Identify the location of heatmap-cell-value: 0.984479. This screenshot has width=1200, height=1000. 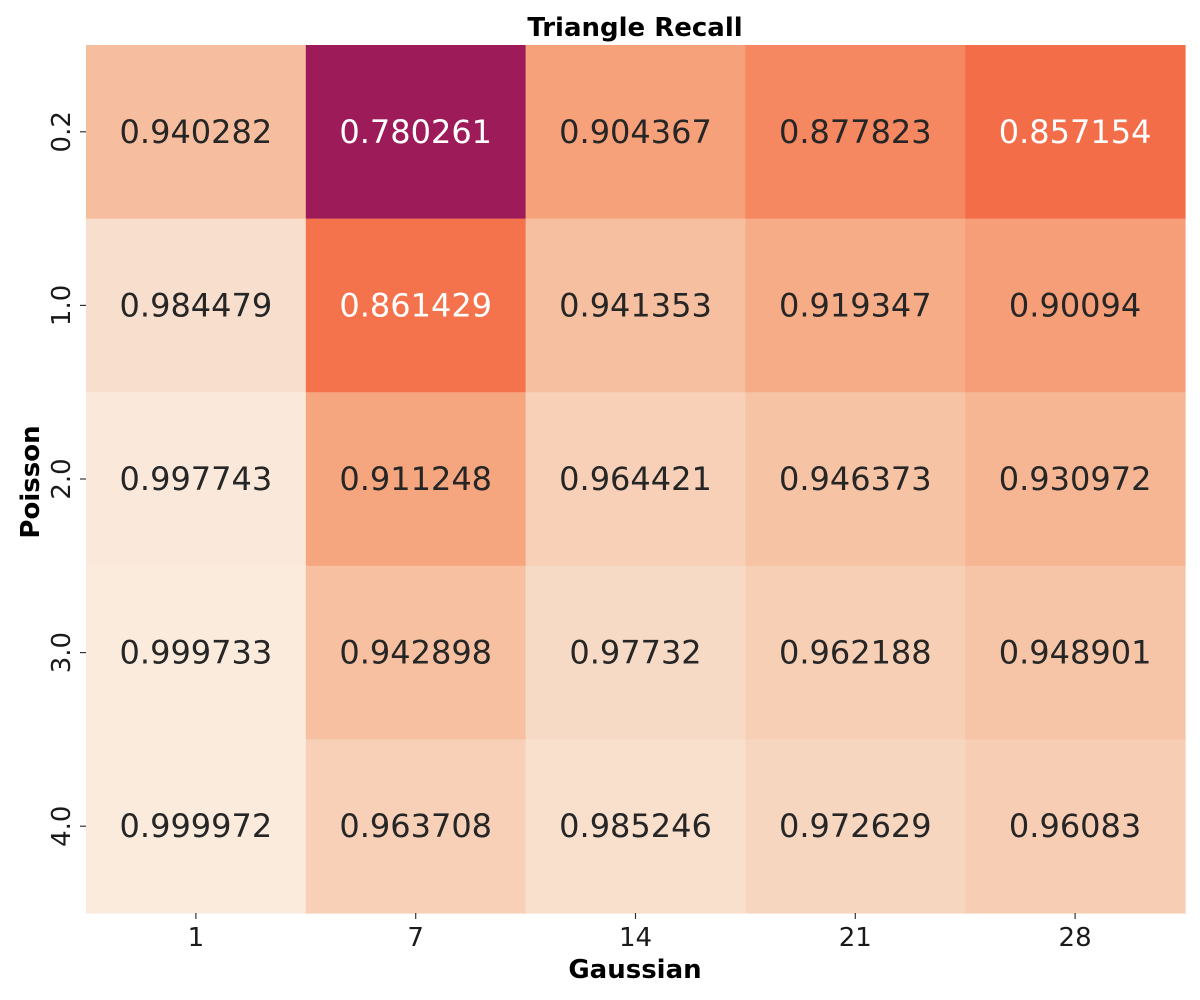
(196, 305).